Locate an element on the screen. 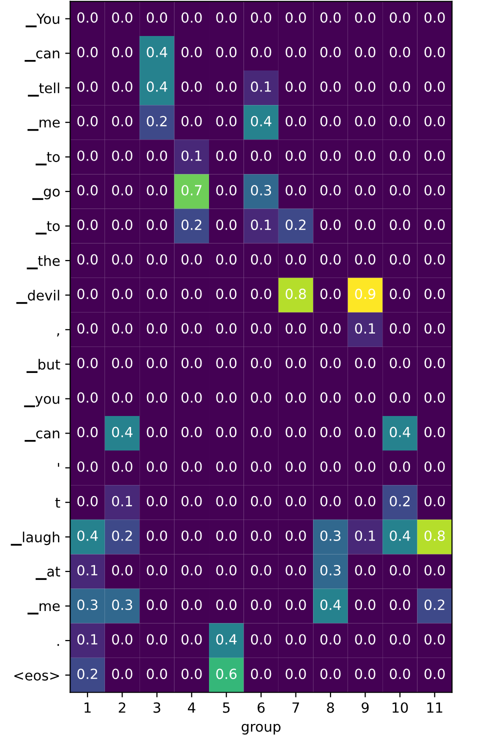 This screenshot has height=735, width=494. x-tick-label: 8 is located at coordinates (330, 707).